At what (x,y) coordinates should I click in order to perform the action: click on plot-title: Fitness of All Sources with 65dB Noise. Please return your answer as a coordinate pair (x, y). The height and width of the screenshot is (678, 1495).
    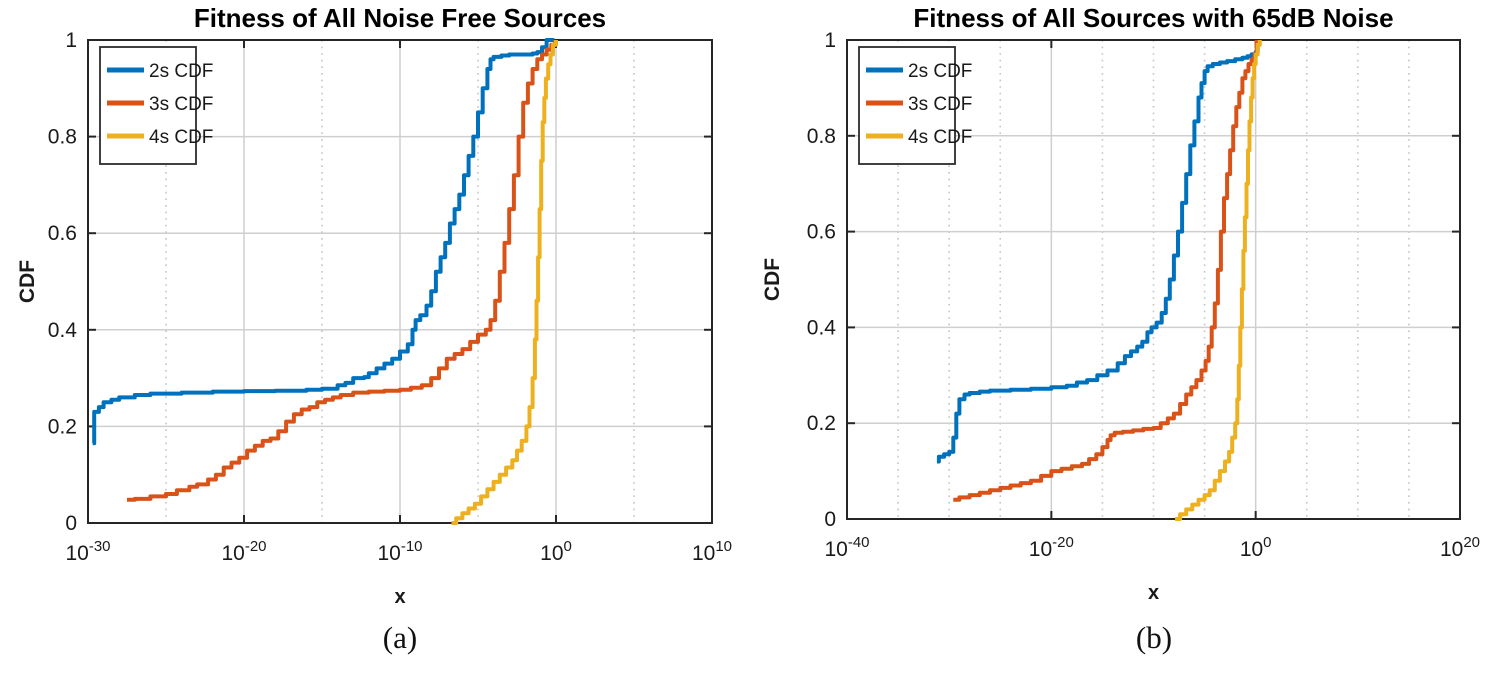
    Looking at the image, I should click on (1153, 18).